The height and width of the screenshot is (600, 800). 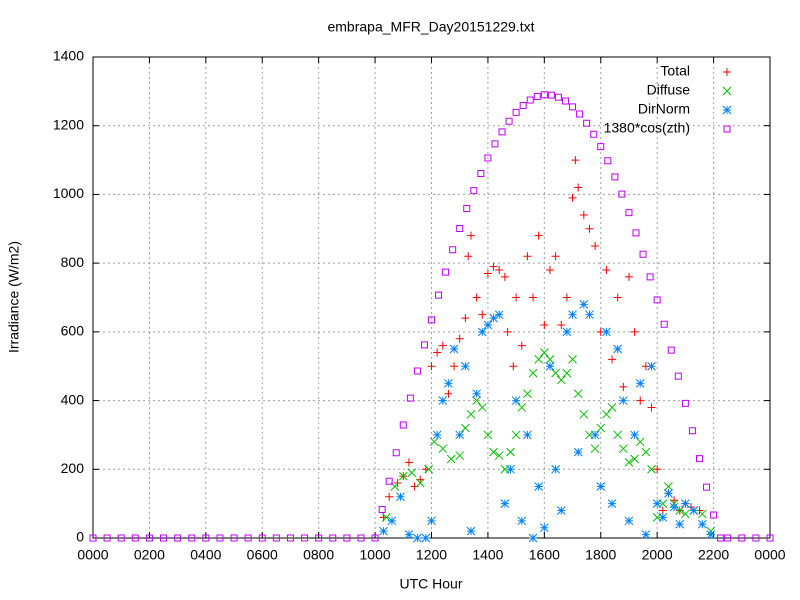 I want to click on y-tick-label: 0, so click(x=80, y=537).